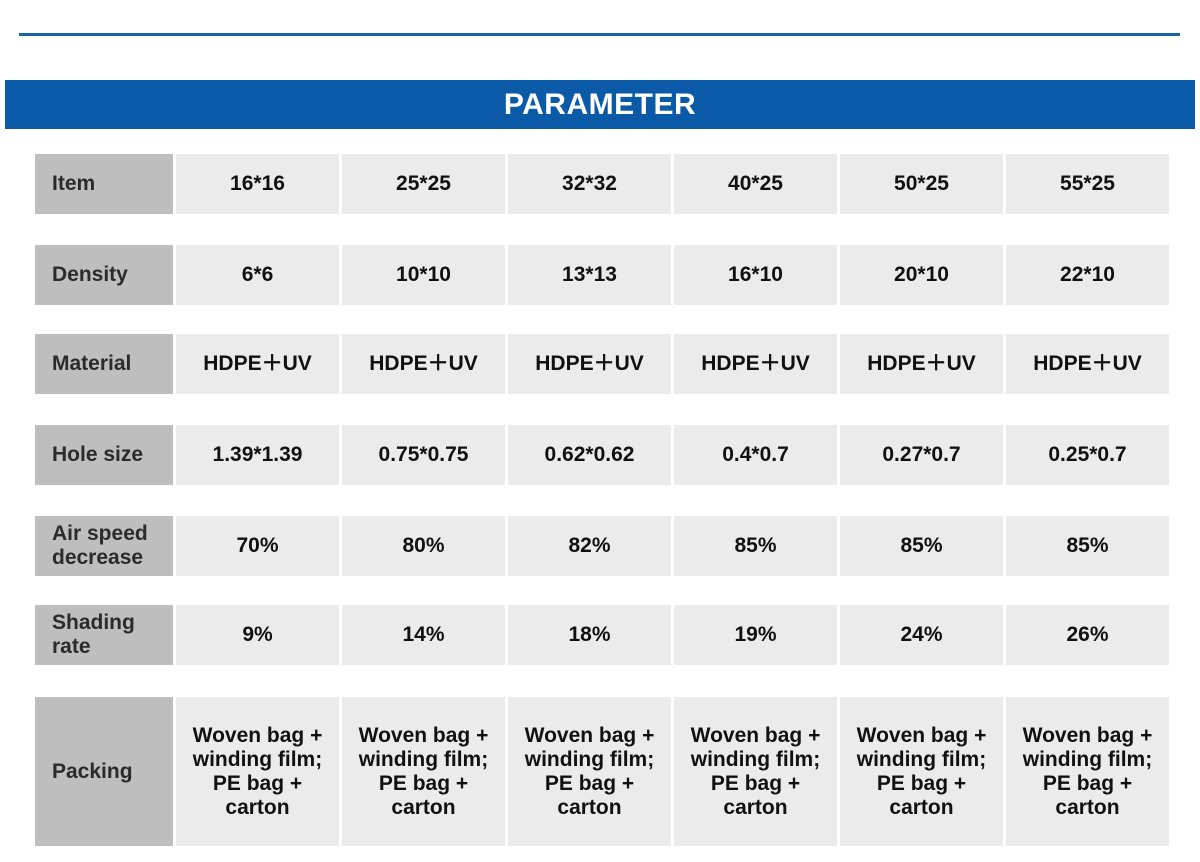 The height and width of the screenshot is (862, 1200). I want to click on row-label-item: Item, so click(104, 184).